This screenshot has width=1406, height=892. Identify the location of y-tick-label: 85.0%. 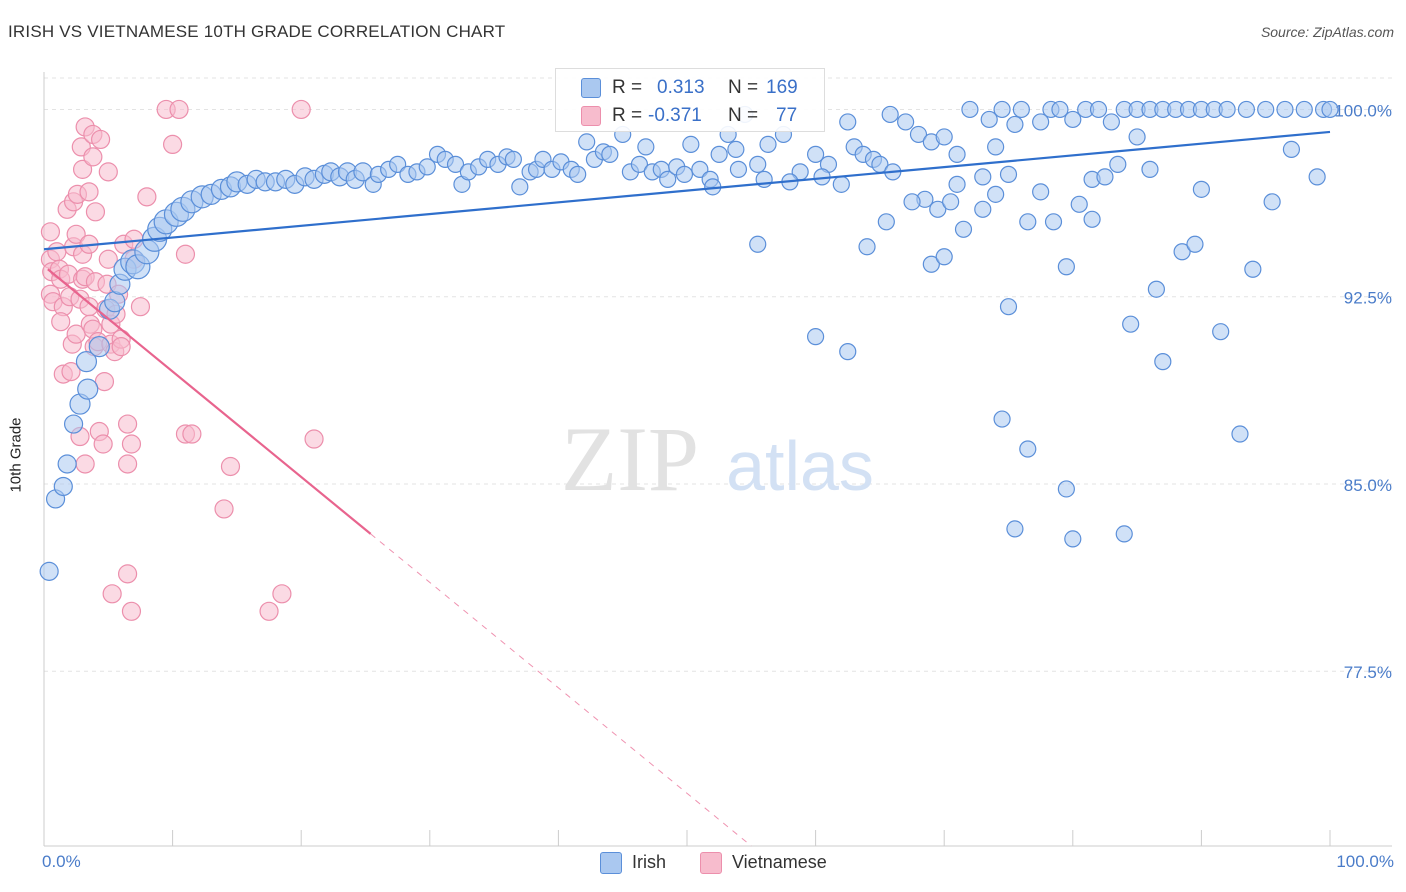
(1368, 485).